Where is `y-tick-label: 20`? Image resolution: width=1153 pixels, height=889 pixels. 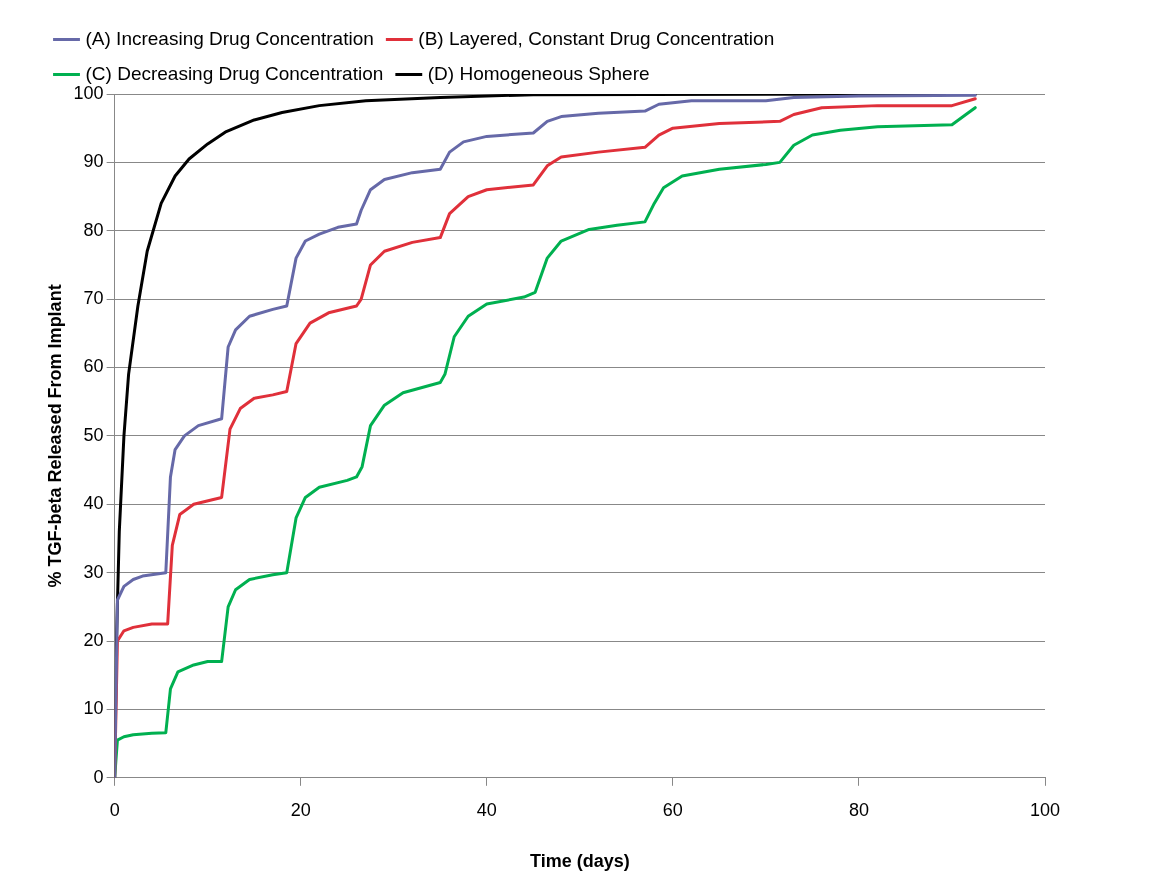 y-tick-label: 20 is located at coordinates (93, 640).